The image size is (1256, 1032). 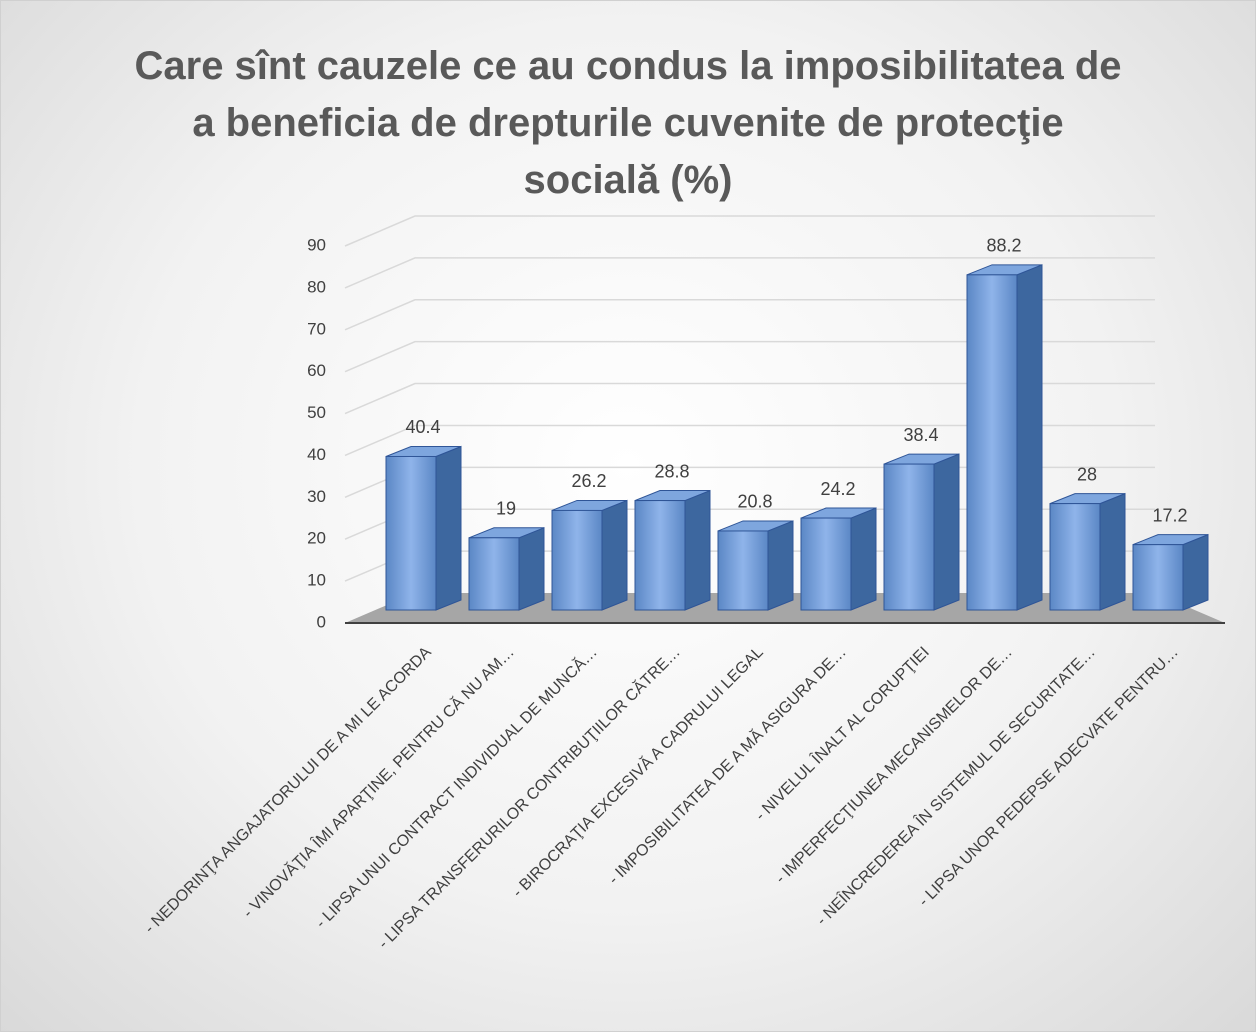 I want to click on value-label: 88.2, so click(x=1003, y=246).